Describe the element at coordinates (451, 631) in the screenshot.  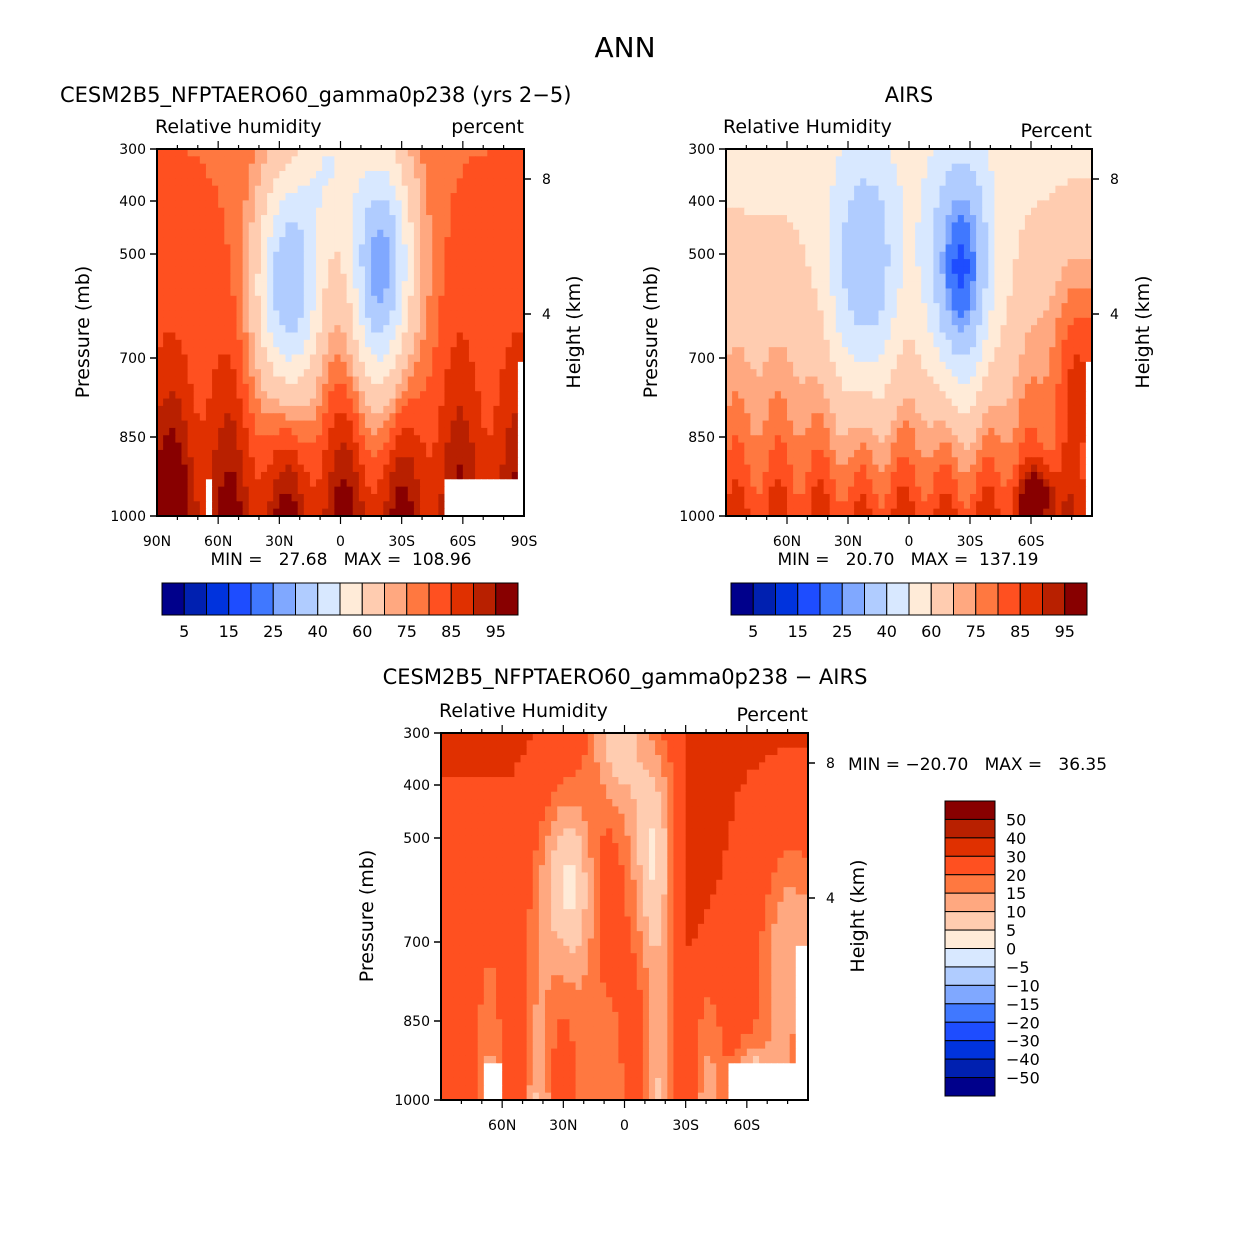
I see `colorbar-label: 85` at that location.